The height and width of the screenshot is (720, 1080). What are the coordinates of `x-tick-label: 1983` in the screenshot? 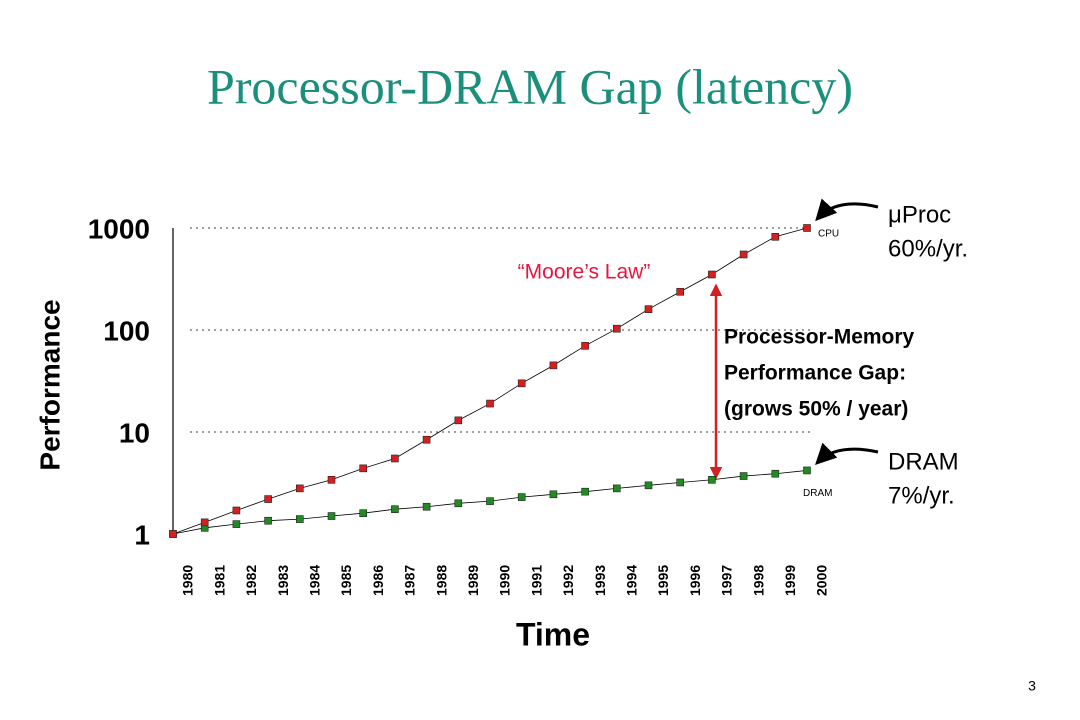 It's located at (283, 580).